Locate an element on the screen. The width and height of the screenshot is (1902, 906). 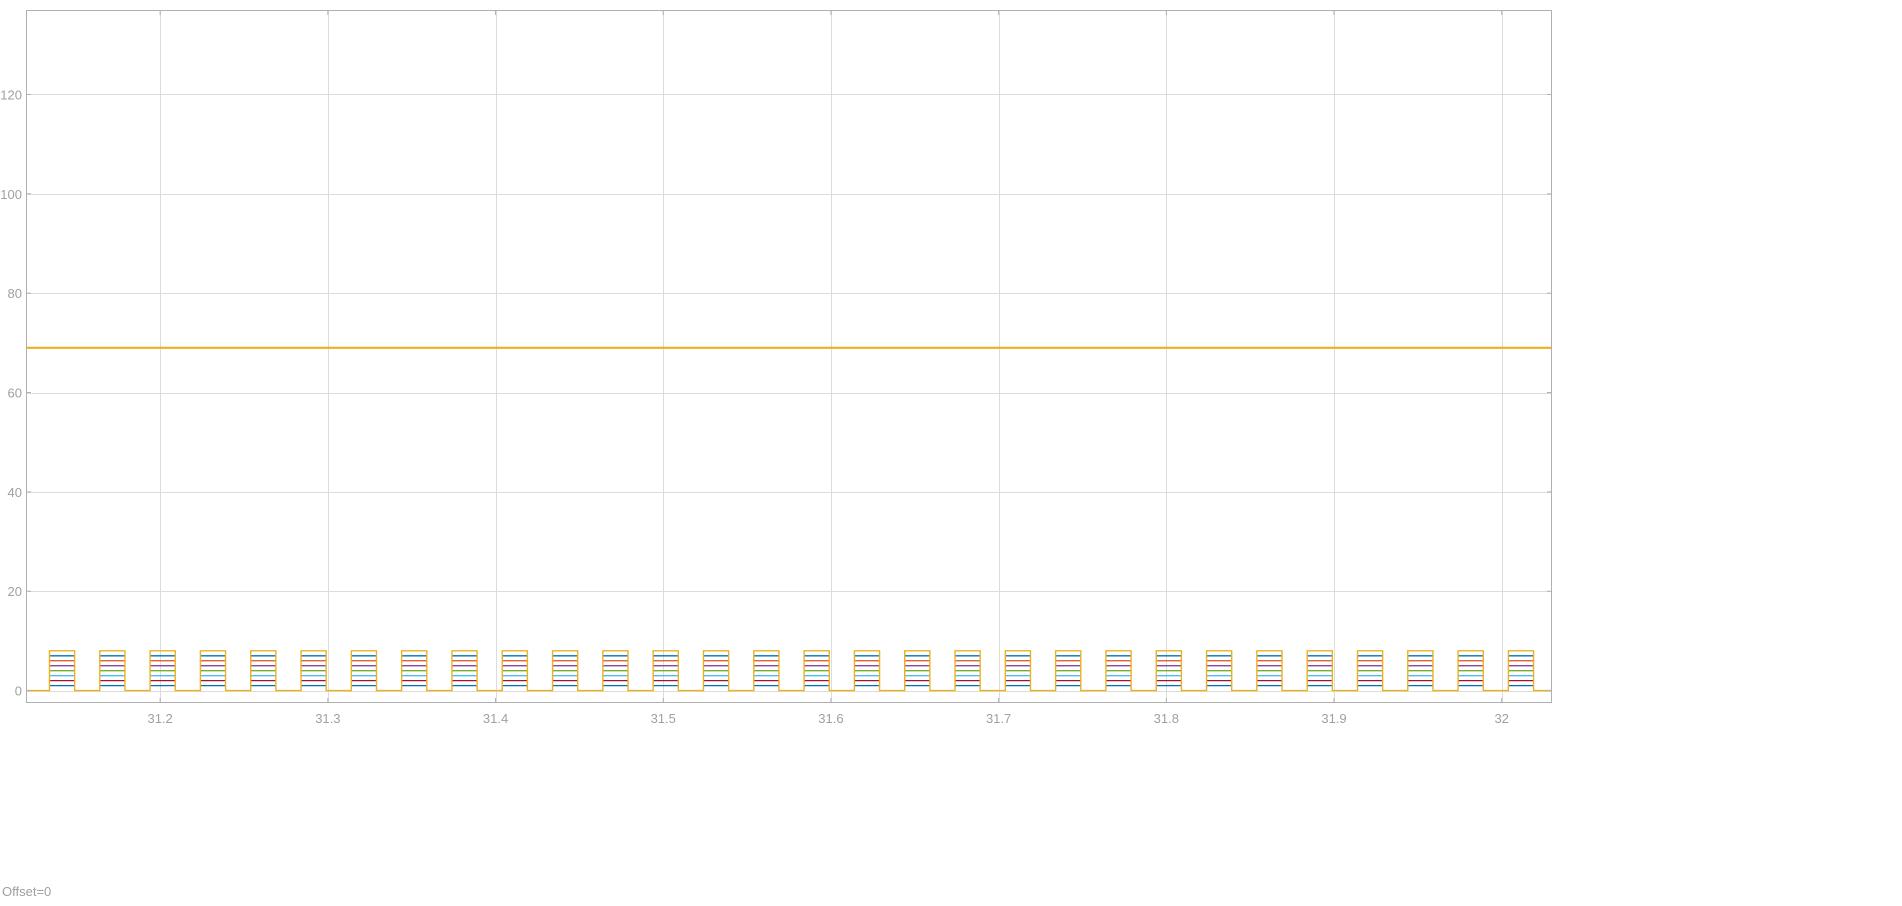
x-tick-label: 31.6 is located at coordinates (830, 718).